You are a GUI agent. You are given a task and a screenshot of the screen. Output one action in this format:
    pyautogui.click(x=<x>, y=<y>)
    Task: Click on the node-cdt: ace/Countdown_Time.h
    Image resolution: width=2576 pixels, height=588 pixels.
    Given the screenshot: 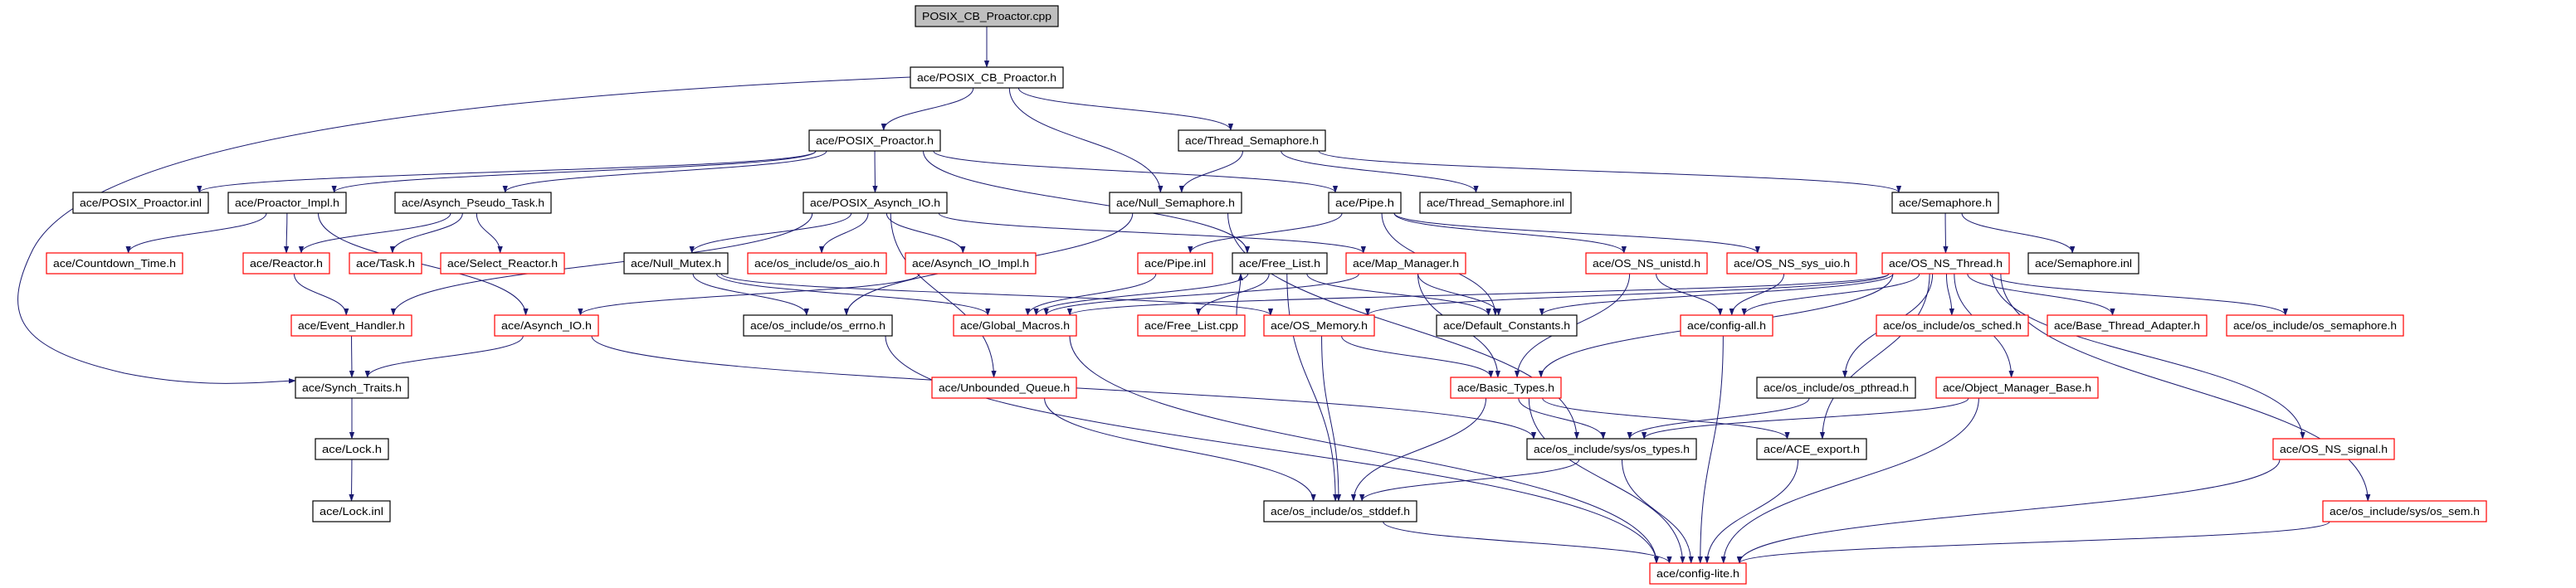 What is the action you would take?
    pyautogui.click(x=115, y=264)
    